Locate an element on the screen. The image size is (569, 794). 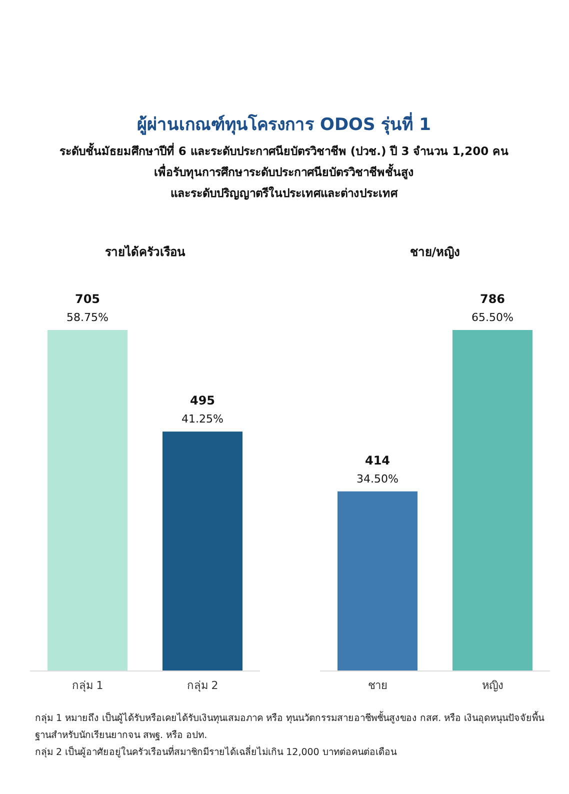
data-label: 705 is located at coordinates (87, 299).